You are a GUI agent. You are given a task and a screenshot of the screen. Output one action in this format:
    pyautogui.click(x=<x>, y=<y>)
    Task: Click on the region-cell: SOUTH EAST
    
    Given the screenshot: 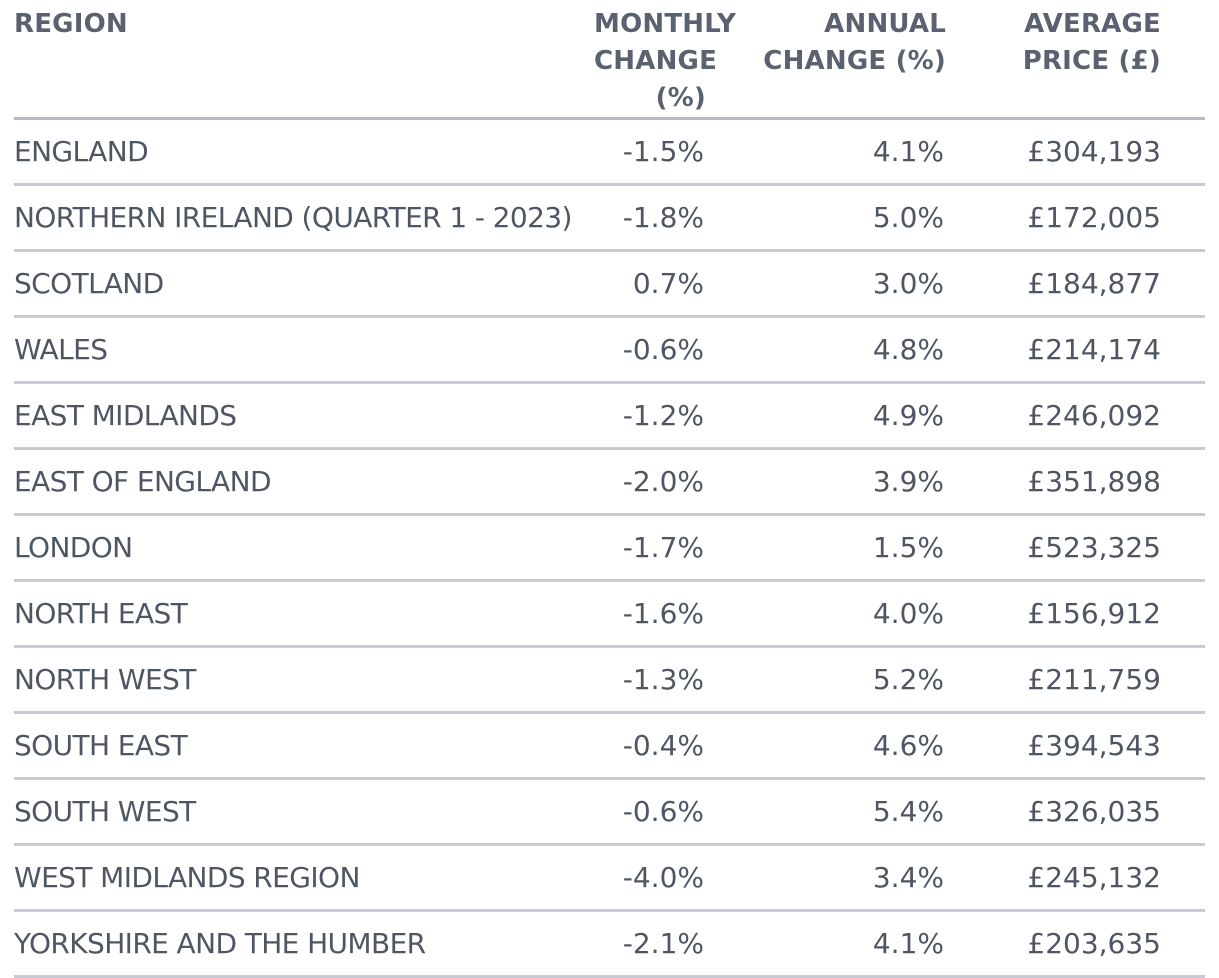 What is the action you would take?
    pyautogui.click(x=304, y=746)
    